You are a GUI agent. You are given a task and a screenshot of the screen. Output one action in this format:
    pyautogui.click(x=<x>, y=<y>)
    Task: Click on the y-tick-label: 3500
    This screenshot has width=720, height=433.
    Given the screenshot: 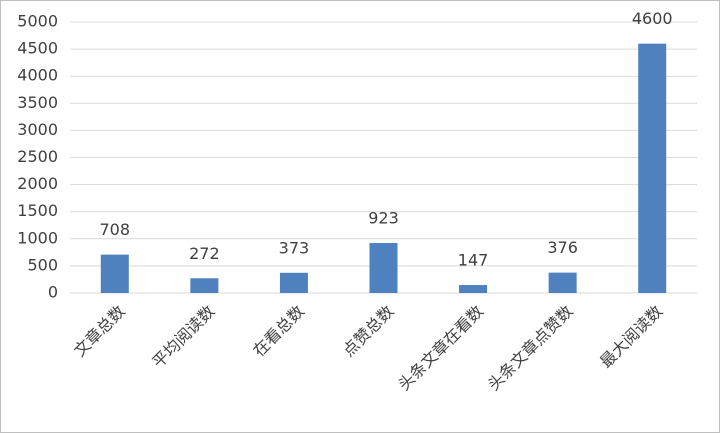 What is the action you would take?
    pyautogui.click(x=37, y=102)
    